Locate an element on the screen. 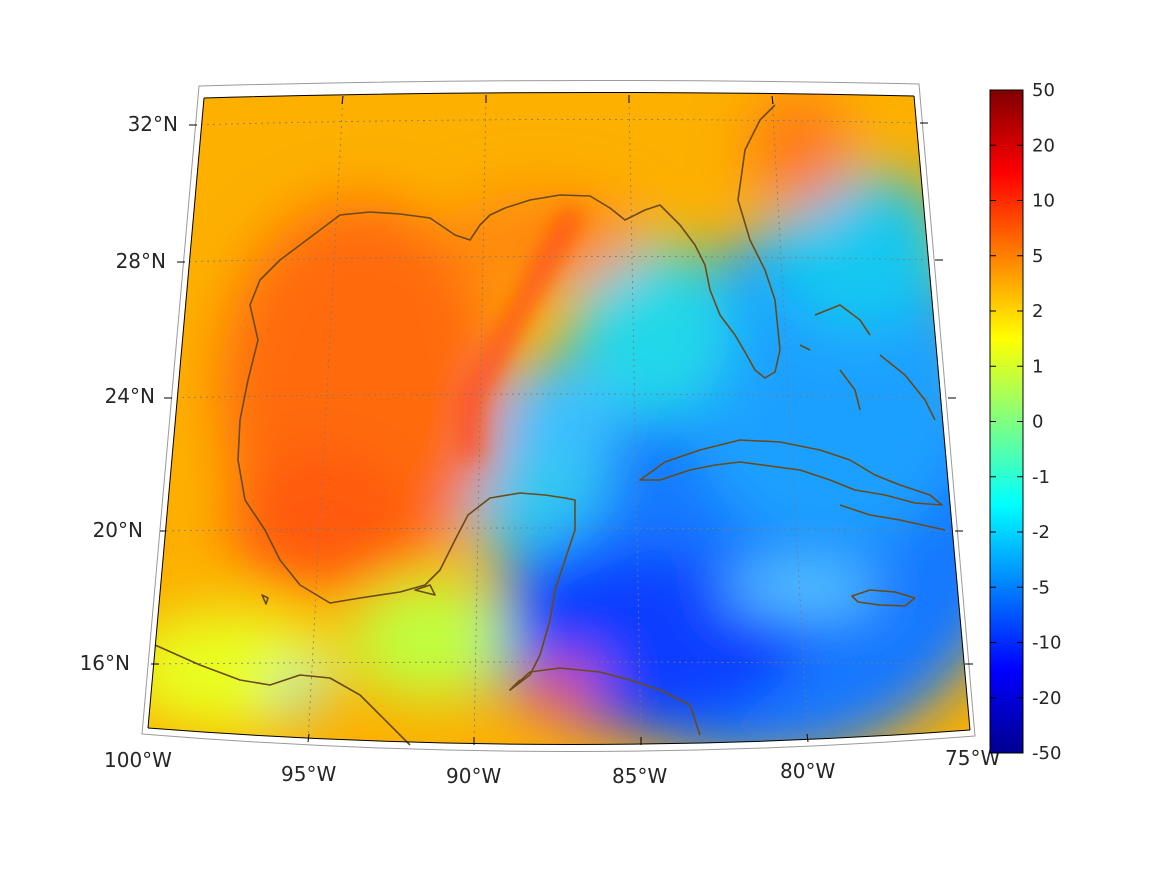 This screenshot has height=875, width=1167. lat-label-28n: 28°N is located at coordinates (141, 261).